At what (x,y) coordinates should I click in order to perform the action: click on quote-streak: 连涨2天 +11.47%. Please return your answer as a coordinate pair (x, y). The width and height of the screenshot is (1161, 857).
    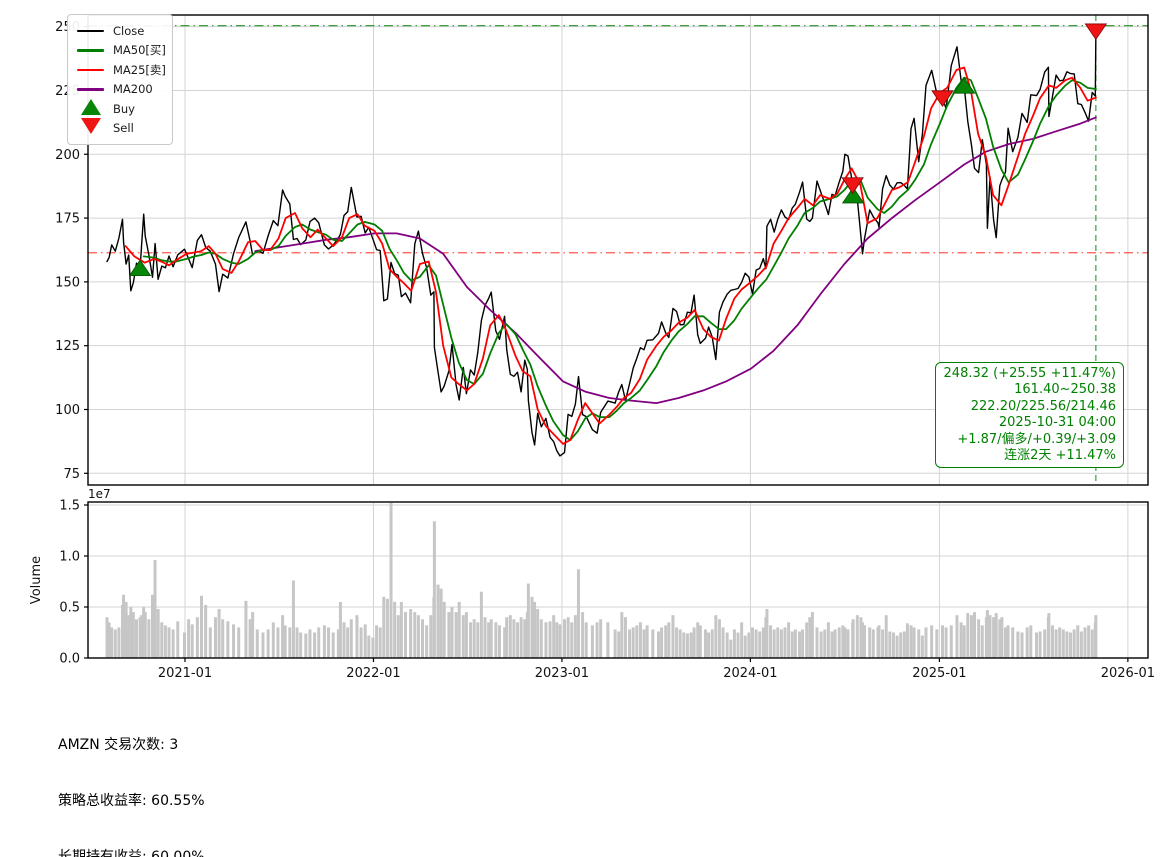
    Looking at the image, I should click on (1060, 456).